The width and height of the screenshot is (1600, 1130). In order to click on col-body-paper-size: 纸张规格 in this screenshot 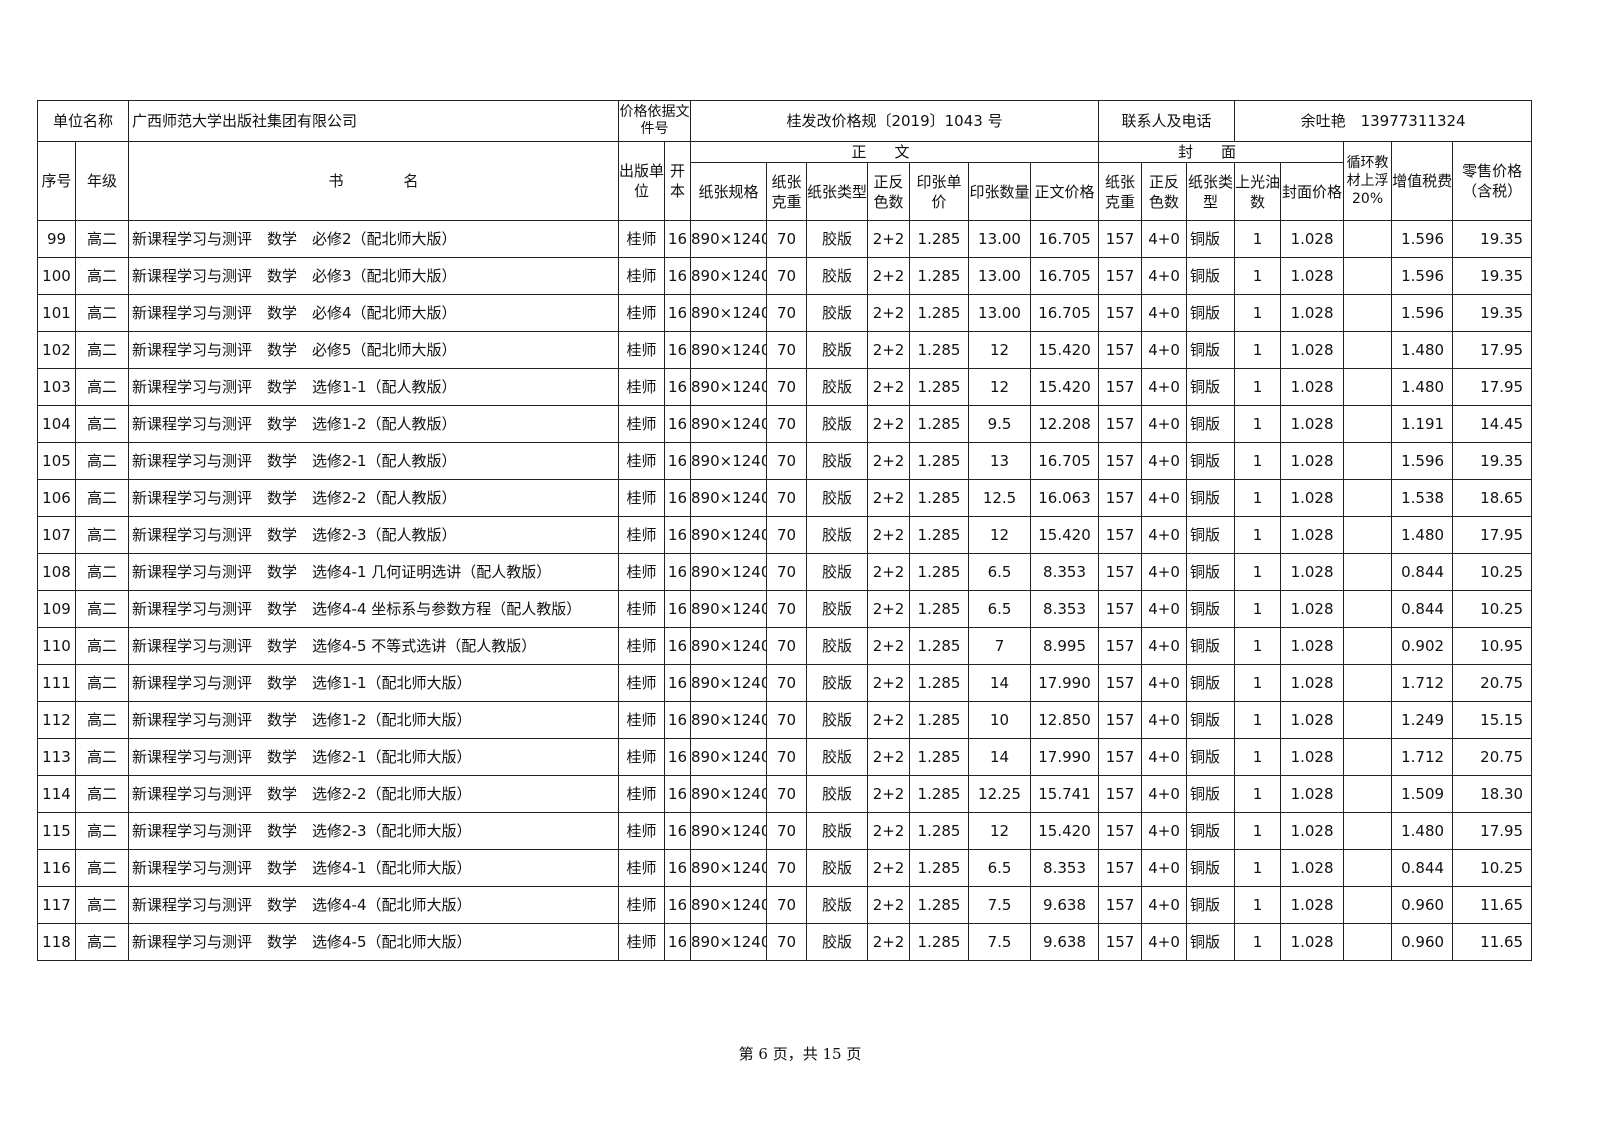, I will do `click(729, 191)`.